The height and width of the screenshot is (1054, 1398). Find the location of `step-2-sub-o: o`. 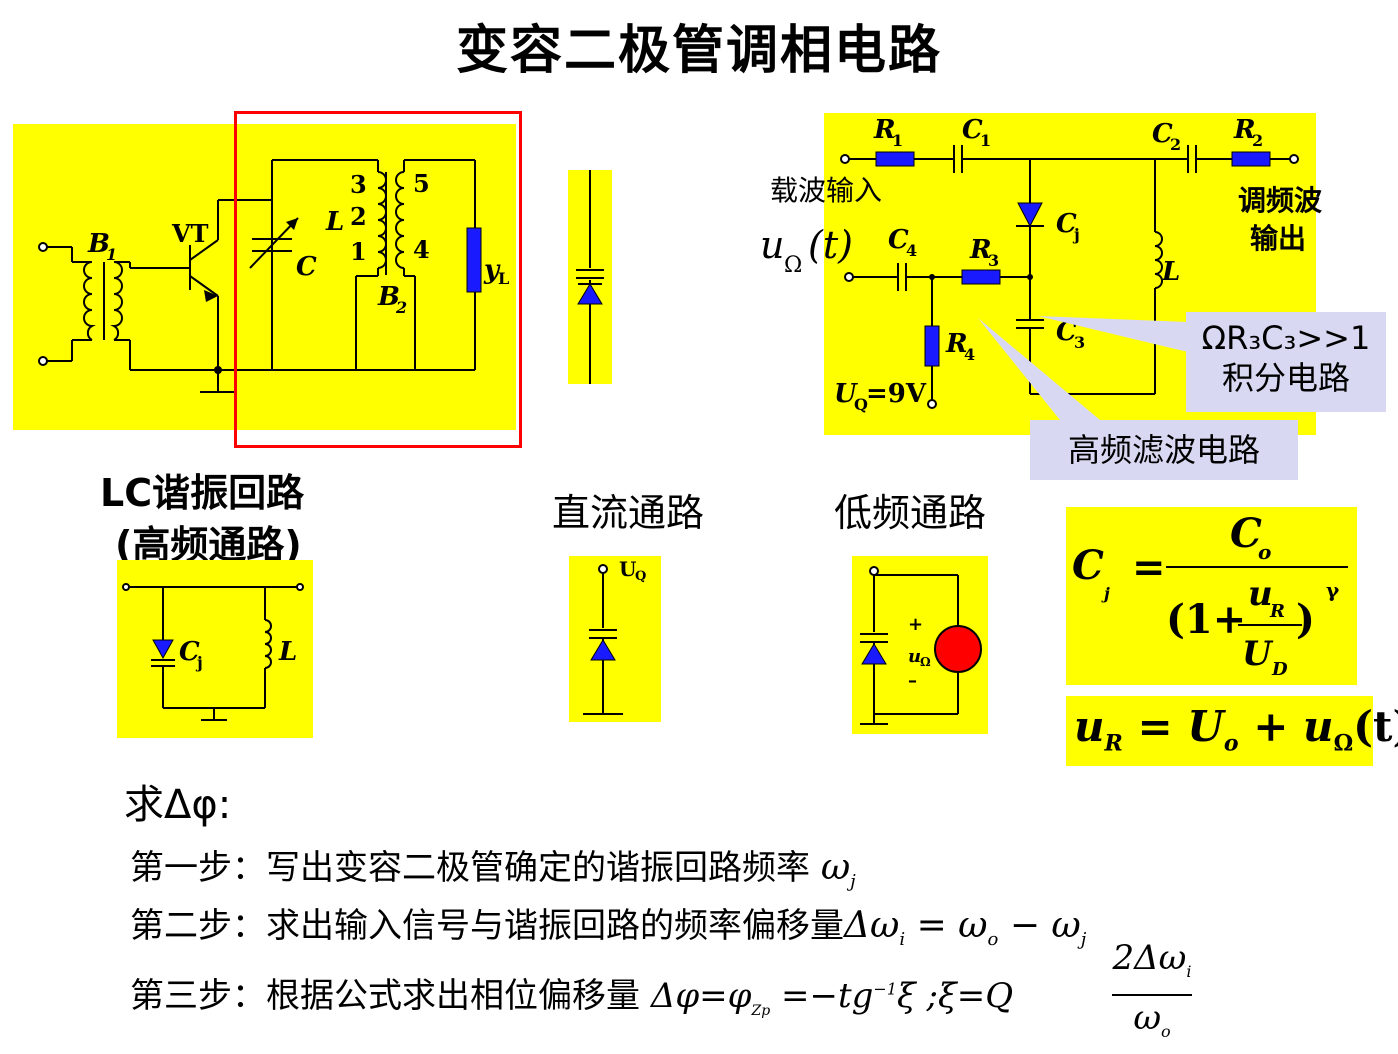

step-2-sub-o: o is located at coordinates (993, 939).